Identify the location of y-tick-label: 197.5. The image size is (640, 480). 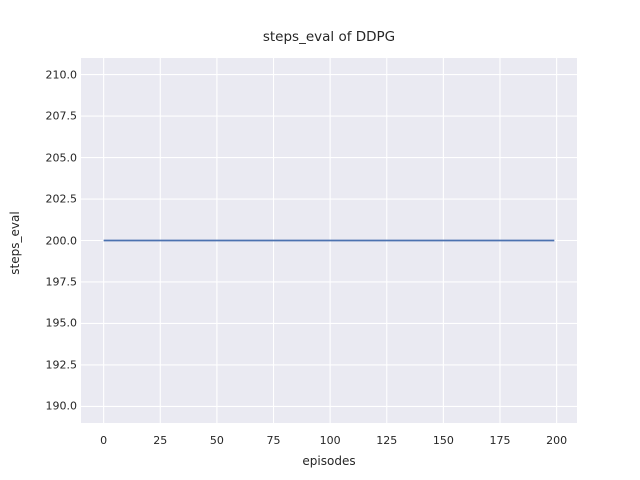
(61, 282).